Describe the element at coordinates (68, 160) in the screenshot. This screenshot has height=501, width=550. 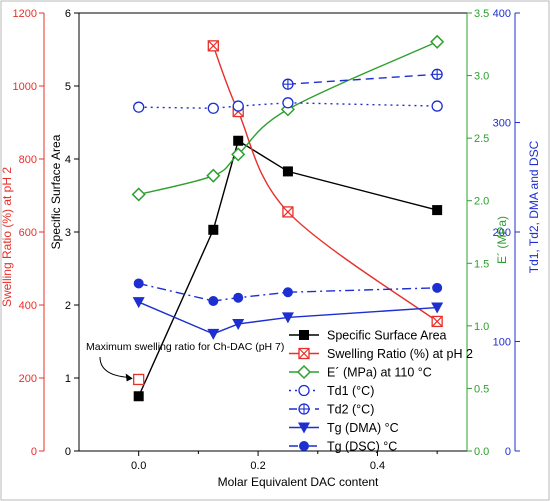
I see `left-inner-tick-label: 4` at that location.